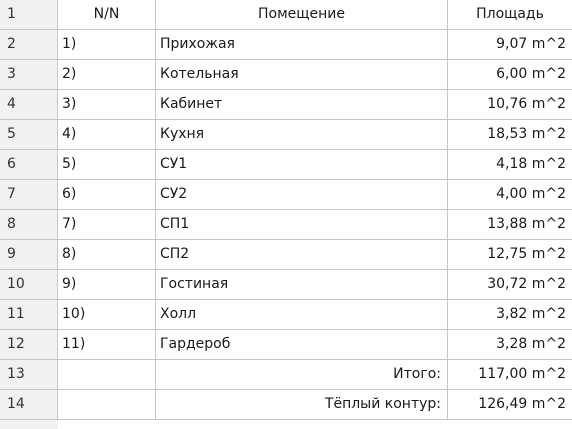 The width and height of the screenshot is (572, 429). I want to click on row-number: 7, so click(29, 195).